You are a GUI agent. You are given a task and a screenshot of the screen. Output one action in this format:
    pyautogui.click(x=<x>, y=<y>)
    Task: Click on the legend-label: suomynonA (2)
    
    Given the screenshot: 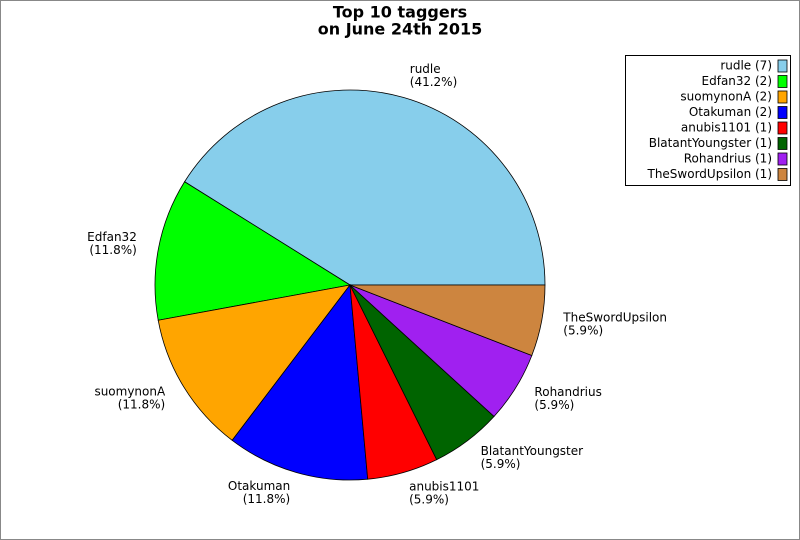 What is the action you would take?
    pyautogui.click(x=726, y=97)
    